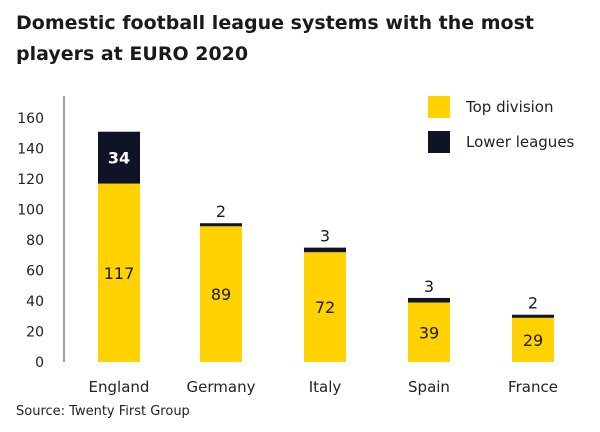 The image size is (600, 432). What do you see at coordinates (533, 387) in the screenshot?
I see `x-category-label-france: France` at bounding box center [533, 387].